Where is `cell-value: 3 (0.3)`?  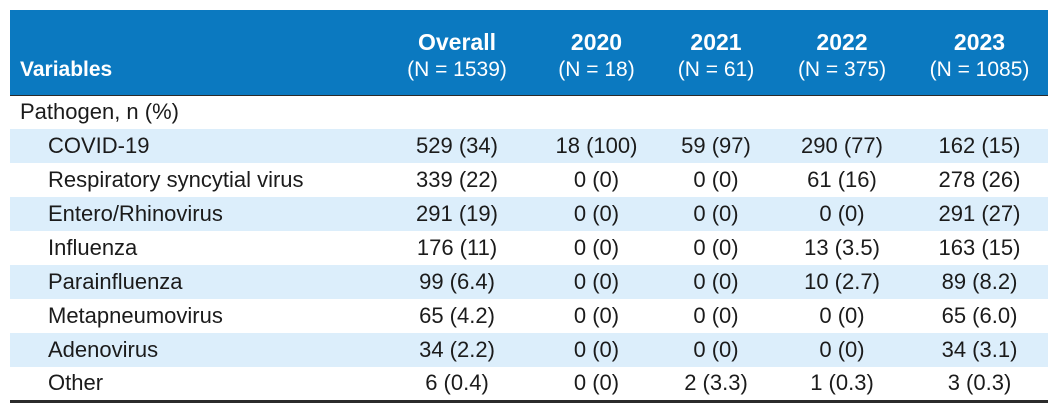 cell-value: 3 (0.3) is located at coordinates (979, 383).